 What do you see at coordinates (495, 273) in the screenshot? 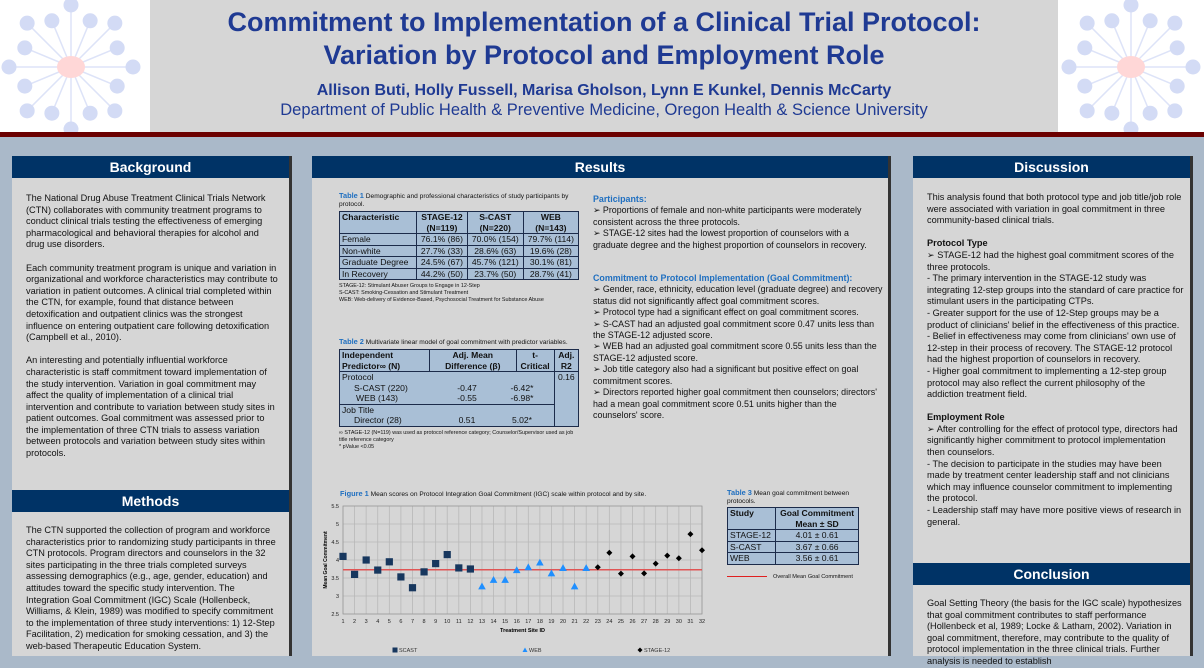
I see `table1-cell: 23.7% (50)` at bounding box center [495, 273].